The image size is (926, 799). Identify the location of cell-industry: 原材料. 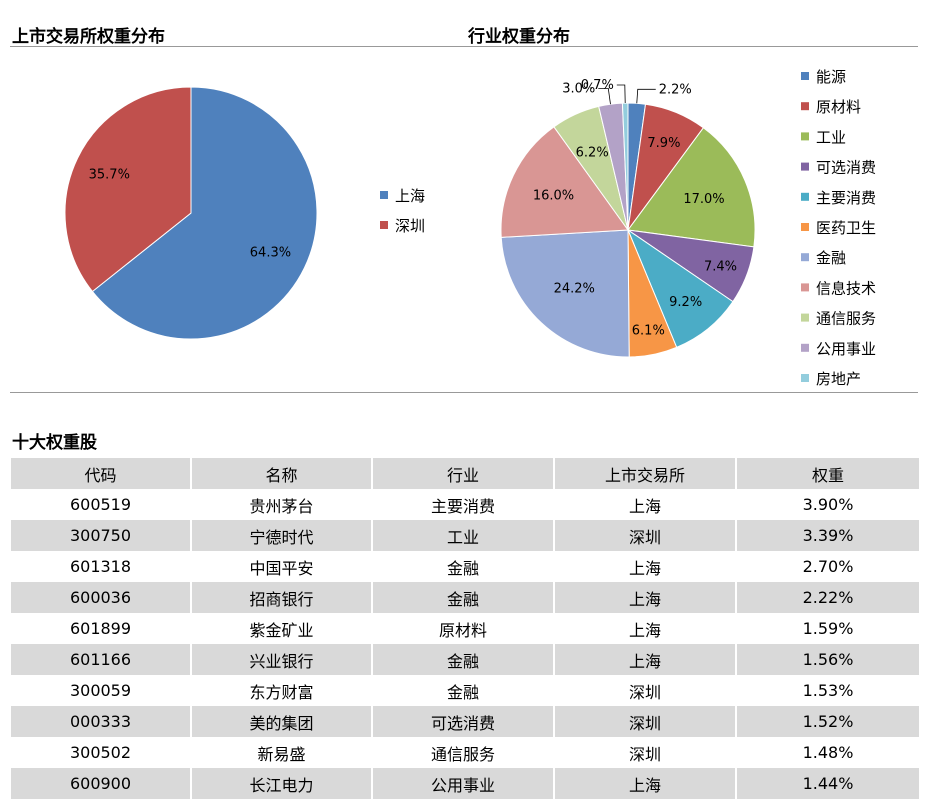
(464, 628).